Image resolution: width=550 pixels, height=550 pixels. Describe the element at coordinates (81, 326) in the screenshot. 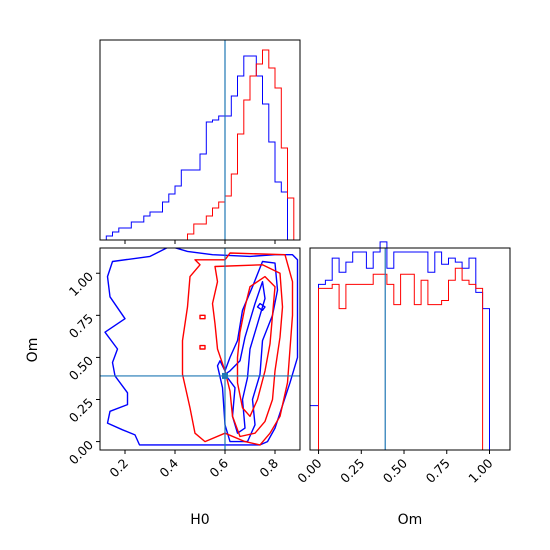

I see `contour-y-tick-label: 0.75` at that location.